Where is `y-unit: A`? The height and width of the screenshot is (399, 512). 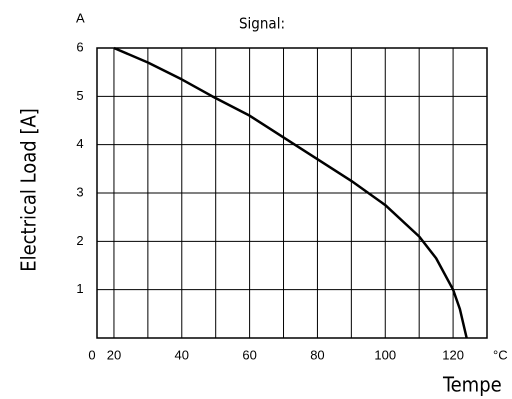
y-unit: A is located at coordinates (80, 17).